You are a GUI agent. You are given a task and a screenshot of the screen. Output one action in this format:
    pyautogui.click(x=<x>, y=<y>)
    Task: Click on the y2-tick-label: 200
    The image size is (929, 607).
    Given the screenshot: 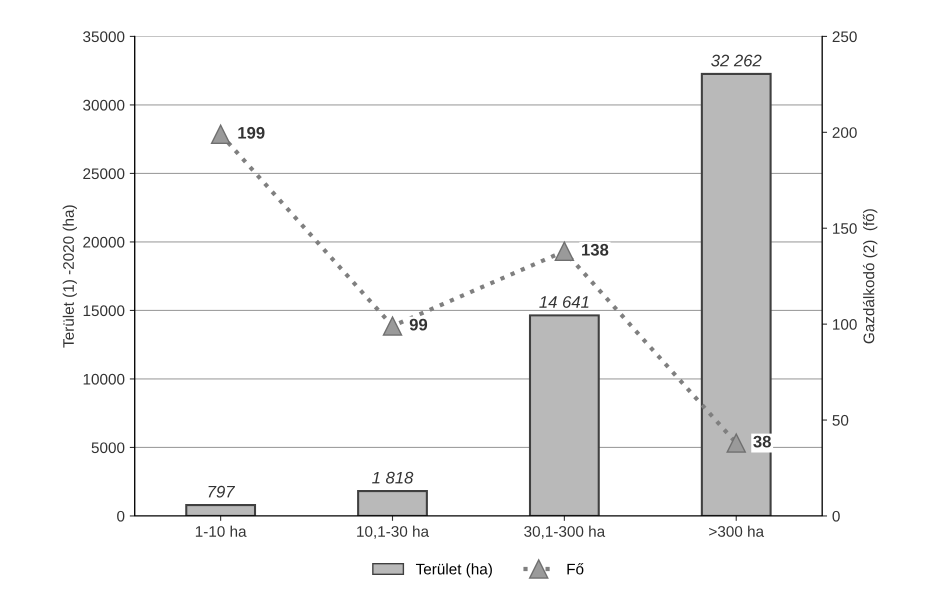 What is the action you would take?
    pyautogui.click(x=844, y=132)
    